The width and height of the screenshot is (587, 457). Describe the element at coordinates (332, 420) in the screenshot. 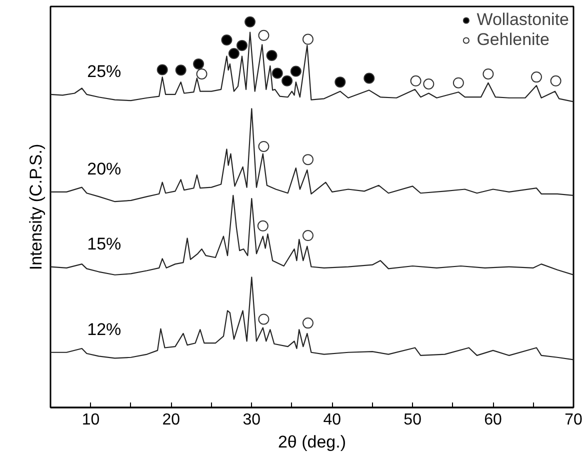

I see `x-tick-label: 40` at that location.